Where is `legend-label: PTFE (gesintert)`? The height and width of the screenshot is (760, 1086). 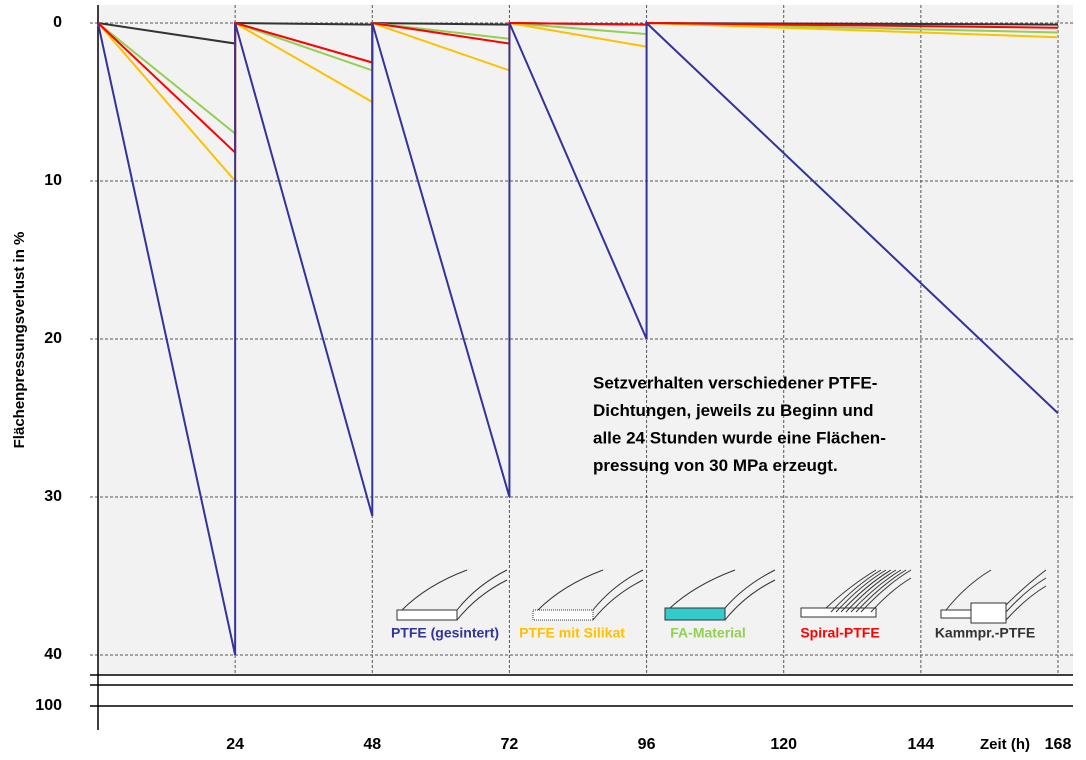 legend-label: PTFE (gesintert) is located at coordinates (445, 633).